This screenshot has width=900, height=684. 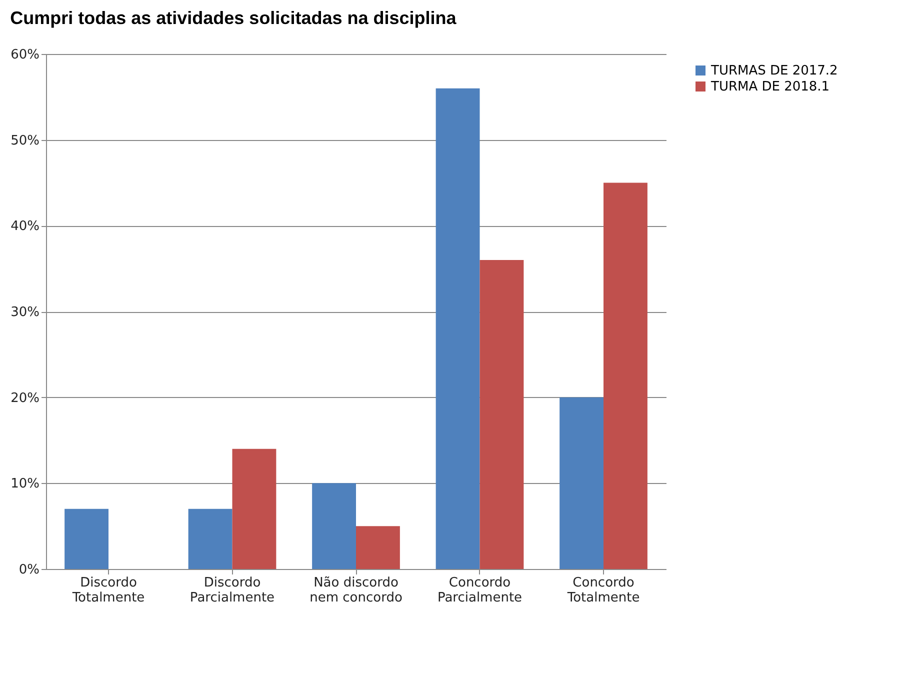 What do you see at coordinates (603, 591) in the screenshot?
I see `x-tick-label: Concordo Totalmente` at bounding box center [603, 591].